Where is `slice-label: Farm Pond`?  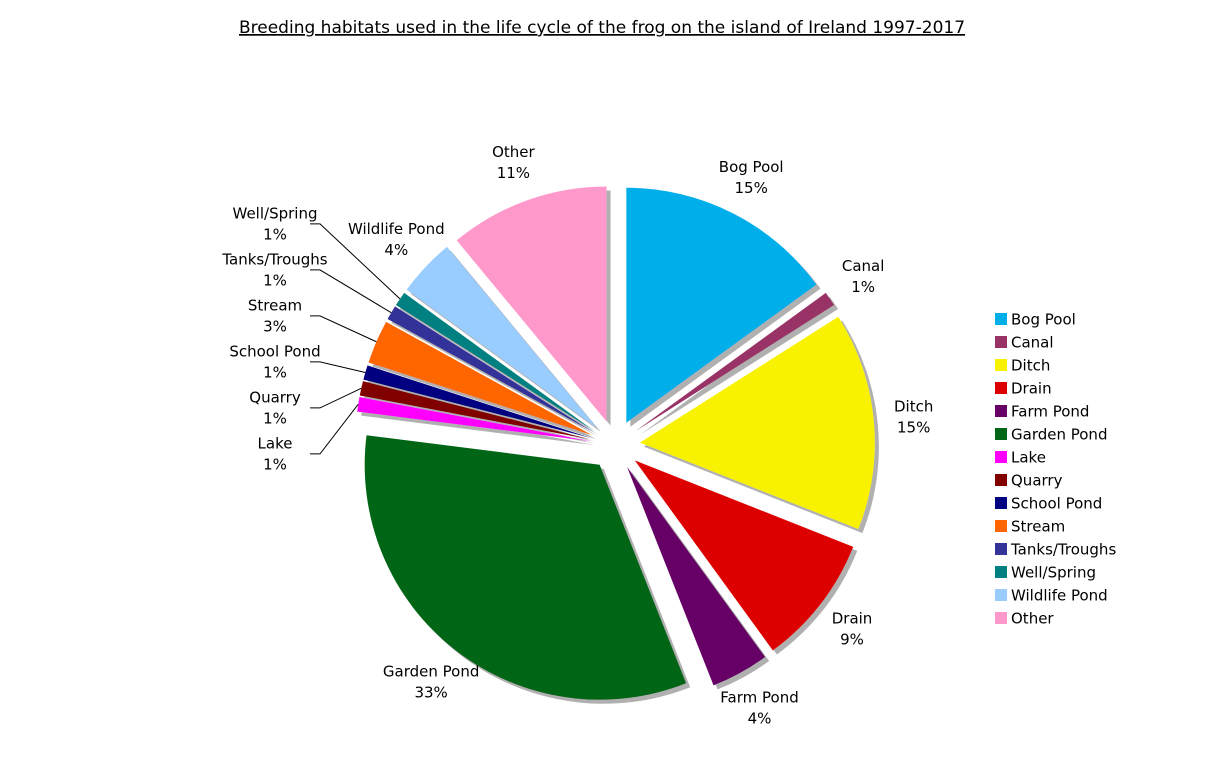 slice-label: Farm Pond is located at coordinates (759, 697).